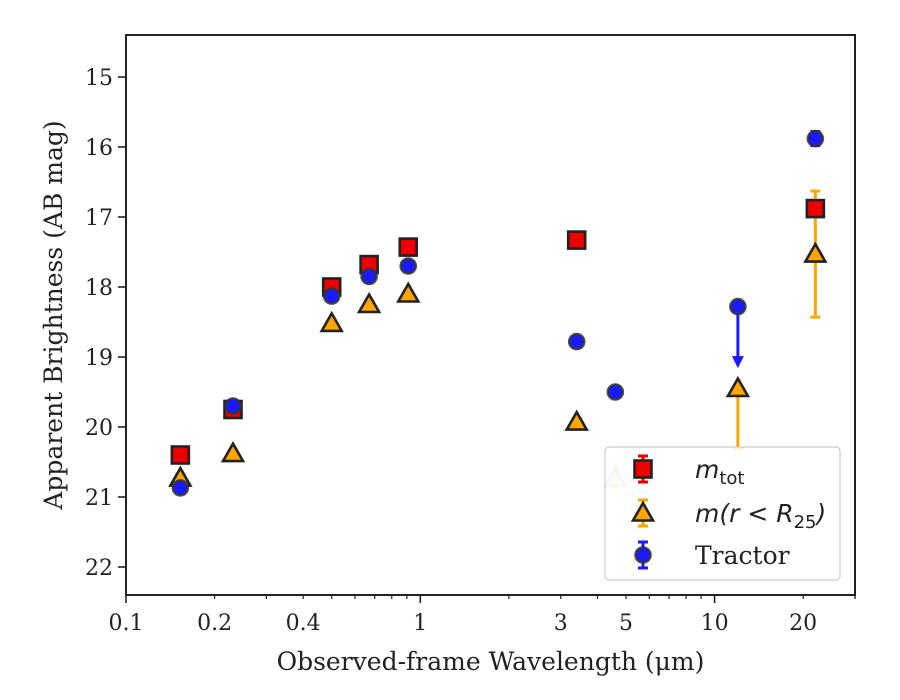 The width and height of the screenshot is (900, 700). Describe the element at coordinates (99, 358) in the screenshot. I see `y-tick-label: 19` at that location.